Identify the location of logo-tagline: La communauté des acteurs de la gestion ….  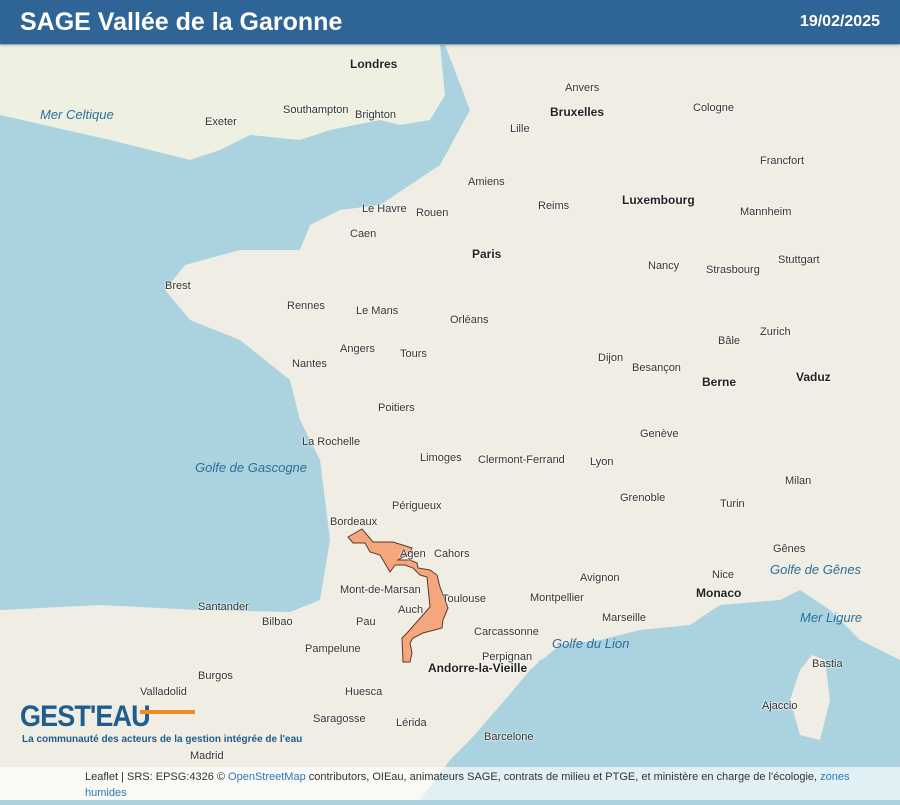
(162, 739).